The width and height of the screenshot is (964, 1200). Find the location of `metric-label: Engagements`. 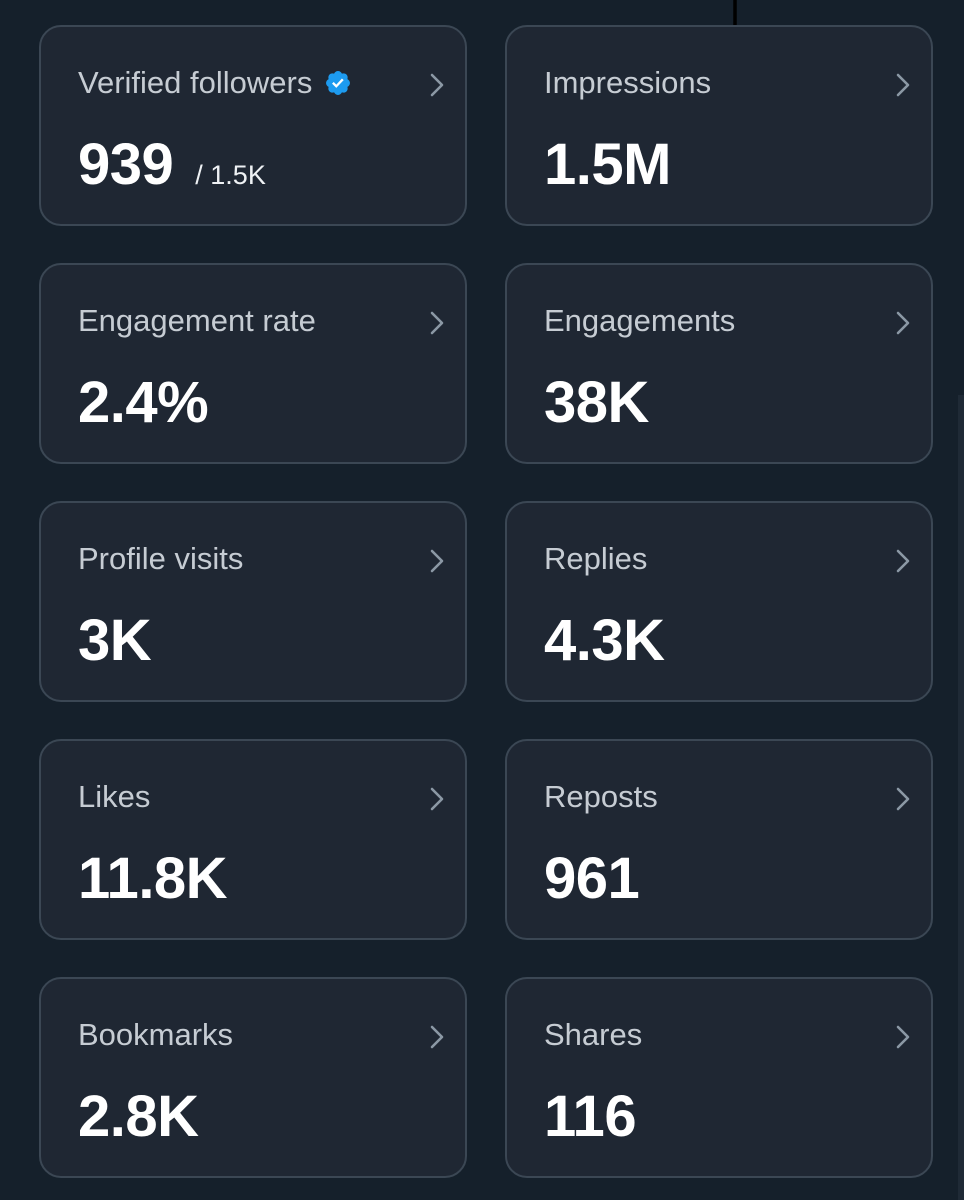

metric-label: Engagements is located at coordinates (640, 320).